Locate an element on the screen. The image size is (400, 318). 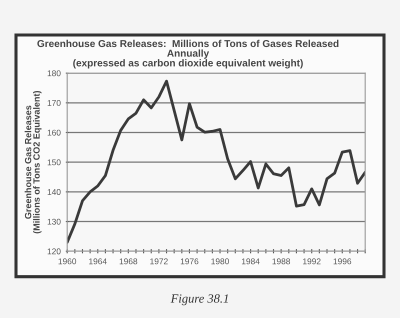
x-tick-label: 1980 is located at coordinates (220, 261).